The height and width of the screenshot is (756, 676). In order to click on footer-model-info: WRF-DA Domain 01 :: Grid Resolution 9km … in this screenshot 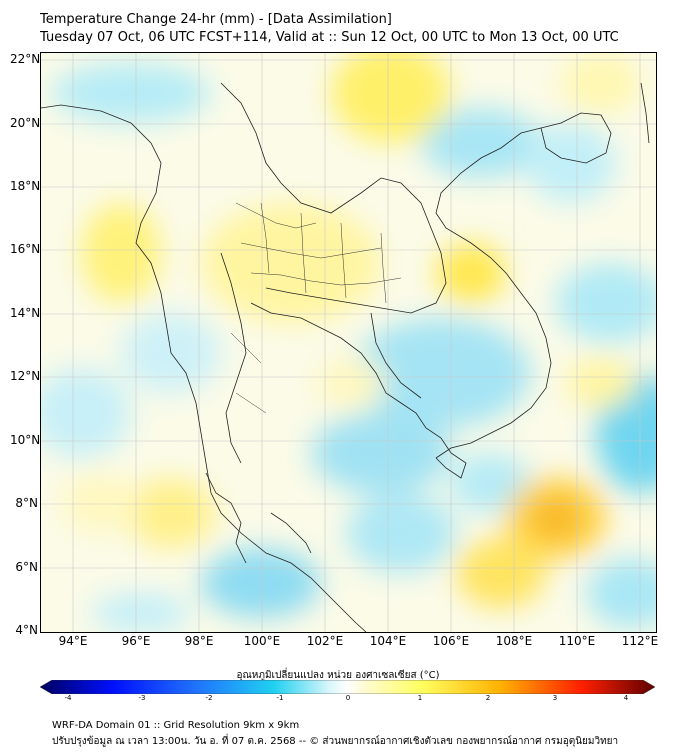, I will do `click(176, 725)`.